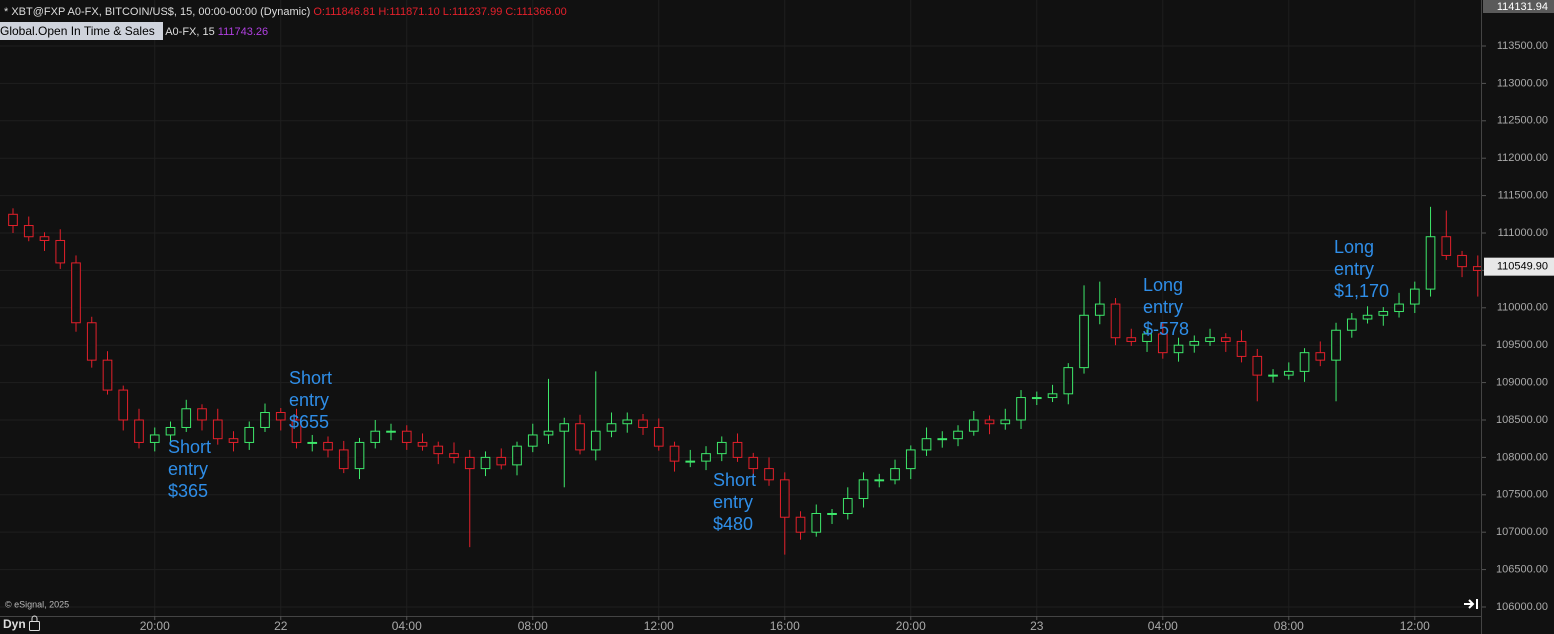 This screenshot has width=1554, height=634. Describe the element at coordinates (1522, 83) in the screenshot. I see `y-tick-label: 113000.00` at that location.